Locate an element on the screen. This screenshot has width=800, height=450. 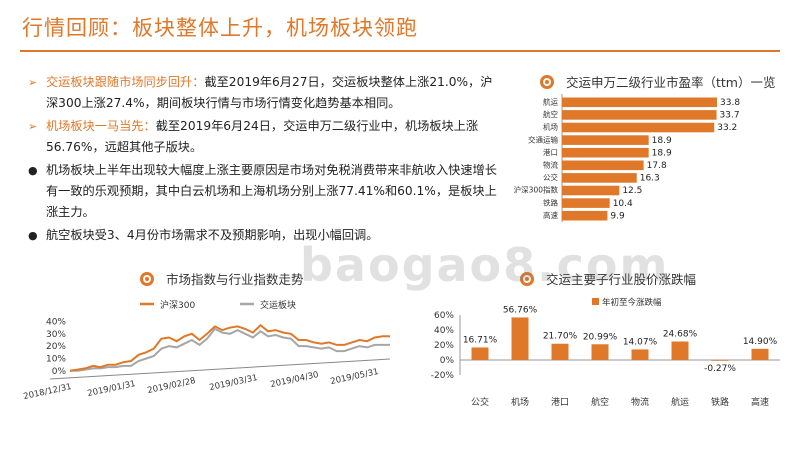
x-tick-label: 2019/01/31 is located at coordinates (112, 389).